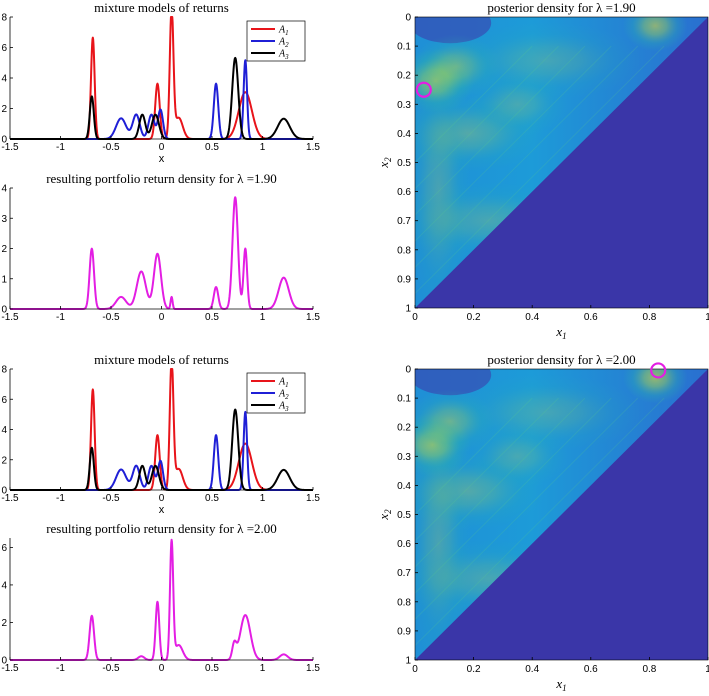 The width and height of the screenshot is (709, 696). What do you see at coordinates (263, 147) in the screenshot?
I see `mix1-x-tick-label: 1` at bounding box center [263, 147].